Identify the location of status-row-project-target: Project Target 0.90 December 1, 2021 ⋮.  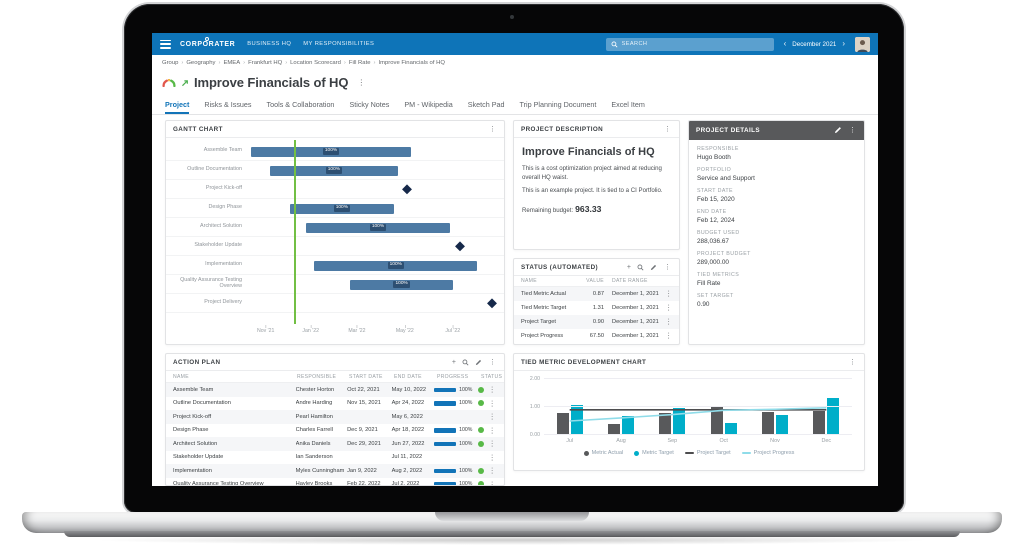
(596, 322).